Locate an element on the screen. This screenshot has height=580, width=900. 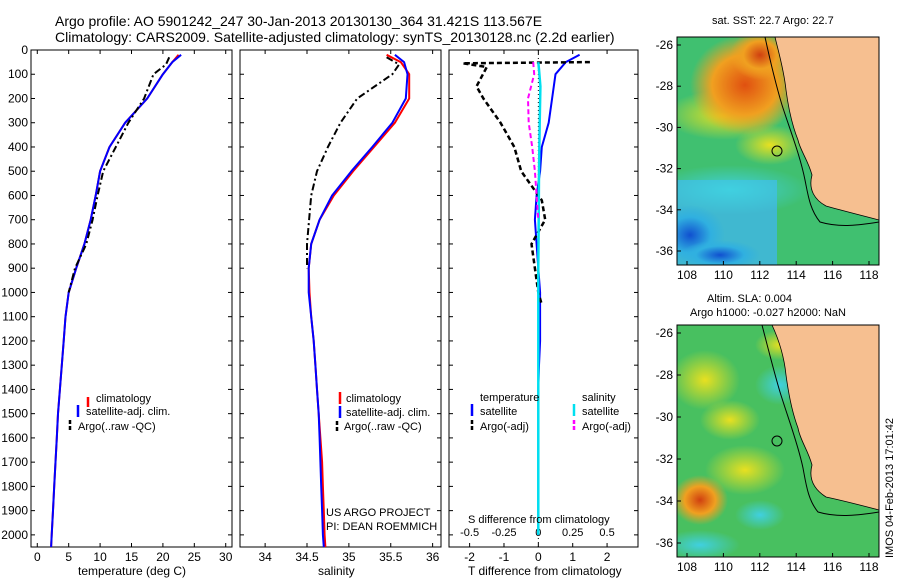
sst-map is located at coordinates (778, 151).